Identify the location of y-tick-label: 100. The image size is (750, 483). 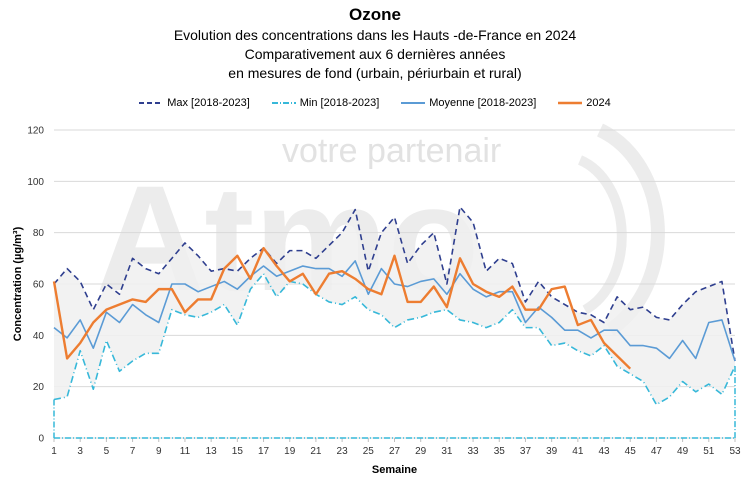
(35, 182).